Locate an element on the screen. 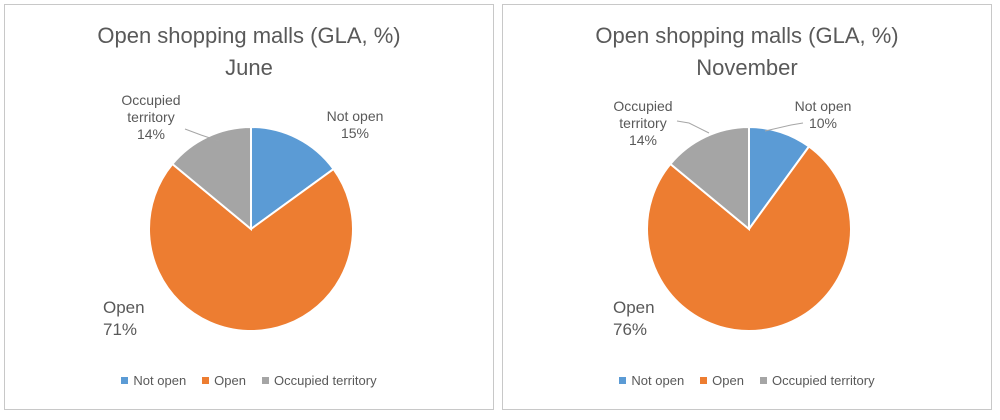 The width and height of the screenshot is (1000, 420). data-label-open: Open 76% is located at coordinates (634, 318).